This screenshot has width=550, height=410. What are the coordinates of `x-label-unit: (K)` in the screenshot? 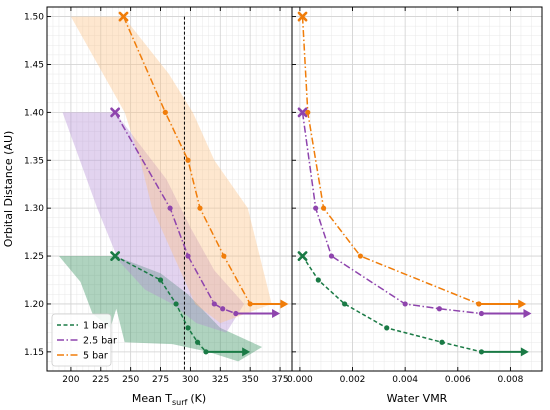 It's located at (198, 398).